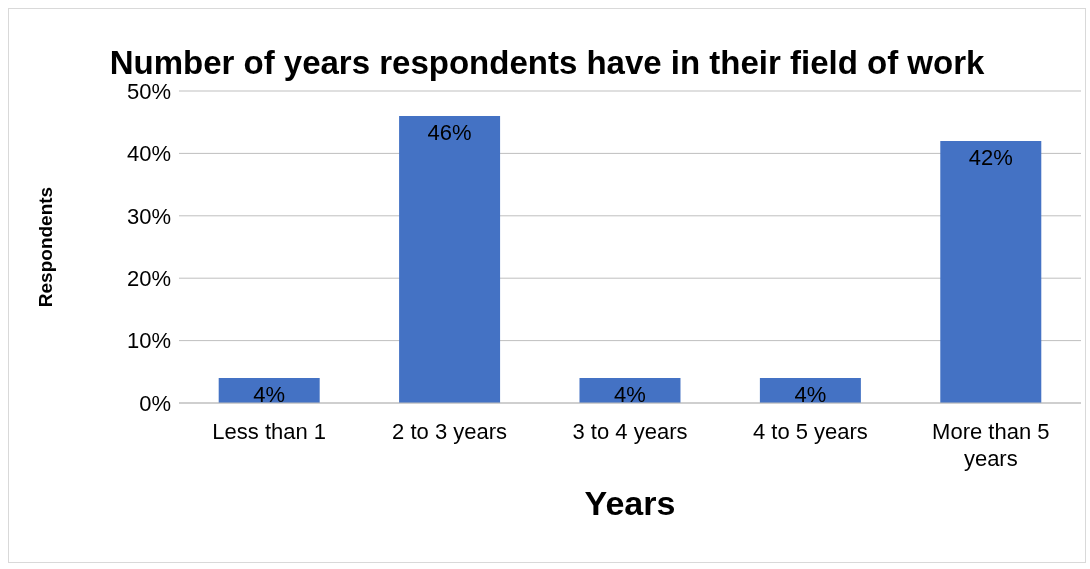  I want to click on x-tick-label: More than 5 years, so click(991, 445).